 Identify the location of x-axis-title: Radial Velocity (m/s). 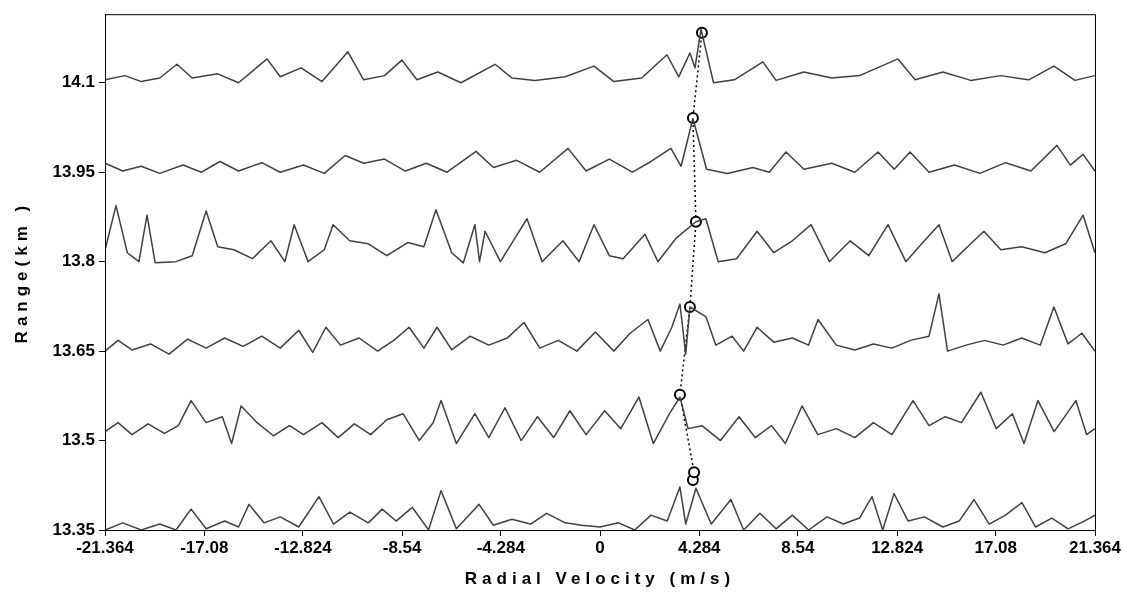
(600, 579).